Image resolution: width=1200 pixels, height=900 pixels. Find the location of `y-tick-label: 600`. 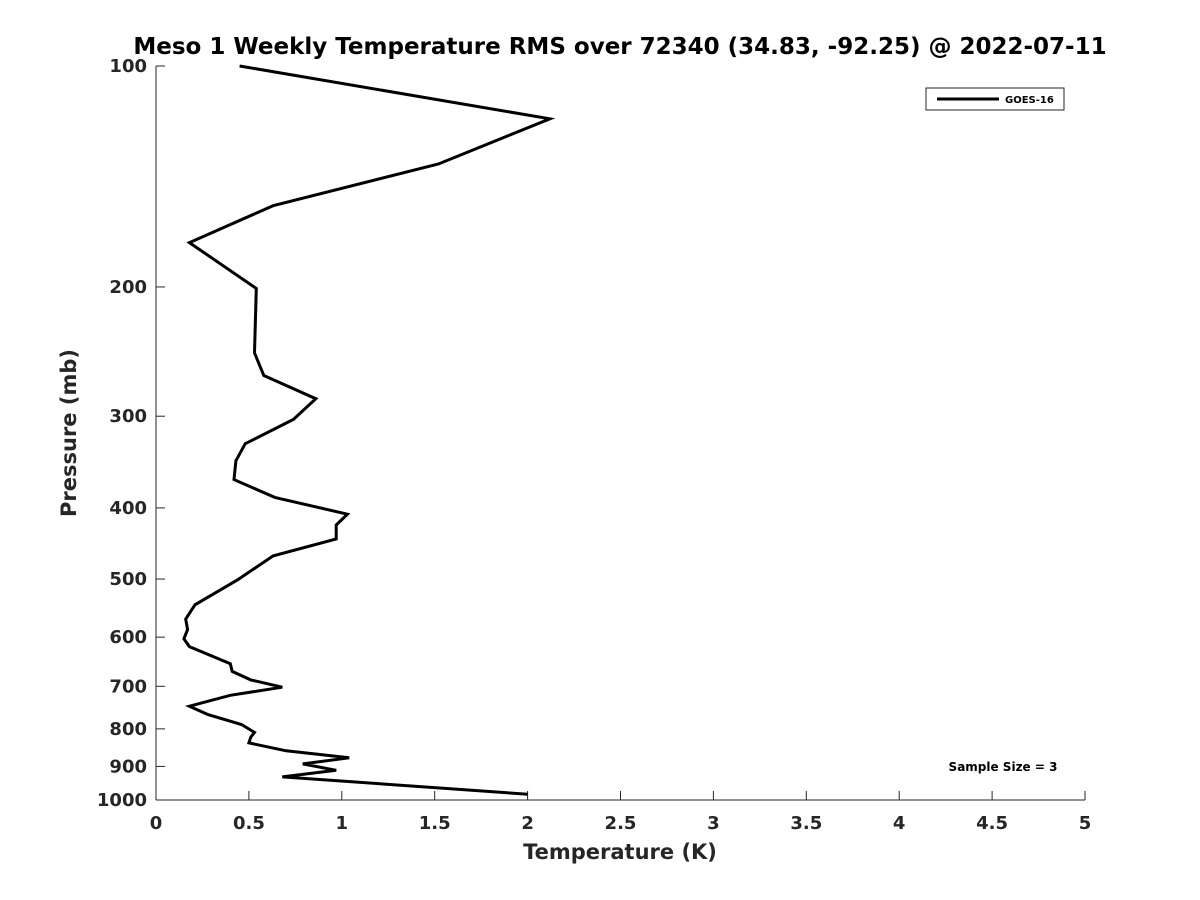

y-tick-label: 600 is located at coordinates (128, 637).